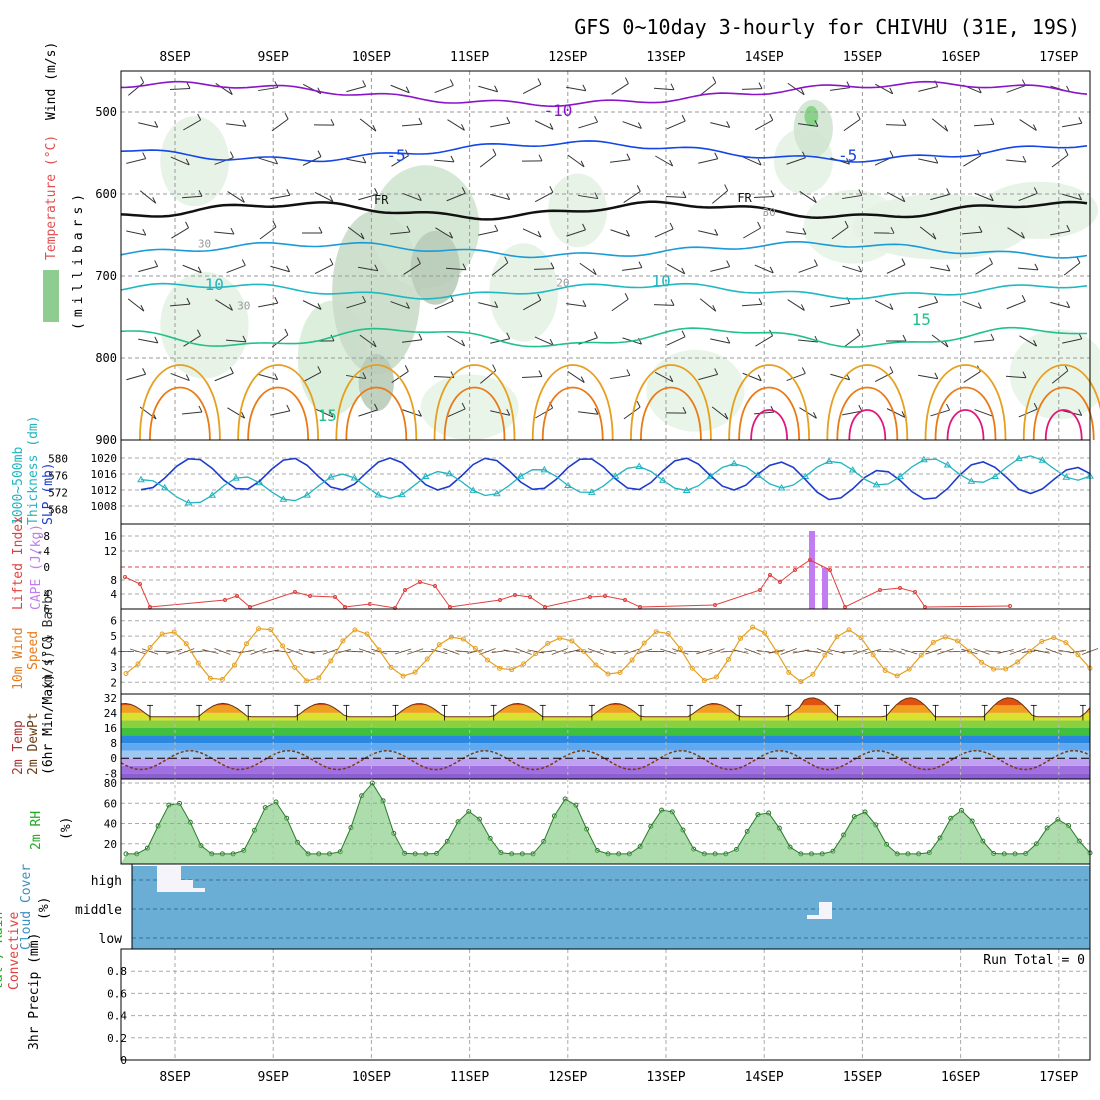 The image size is (1100, 1100). I want to click on precip-tick-label: 0.4, so click(117, 1016).